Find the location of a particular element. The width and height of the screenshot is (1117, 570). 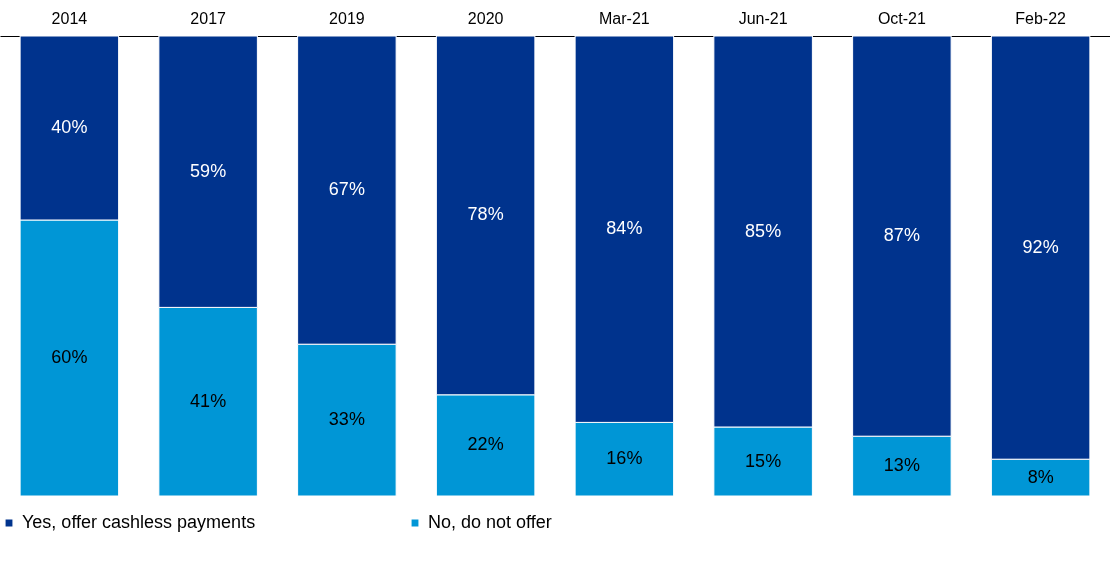

data-label: 92% is located at coordinates (1040, 246).